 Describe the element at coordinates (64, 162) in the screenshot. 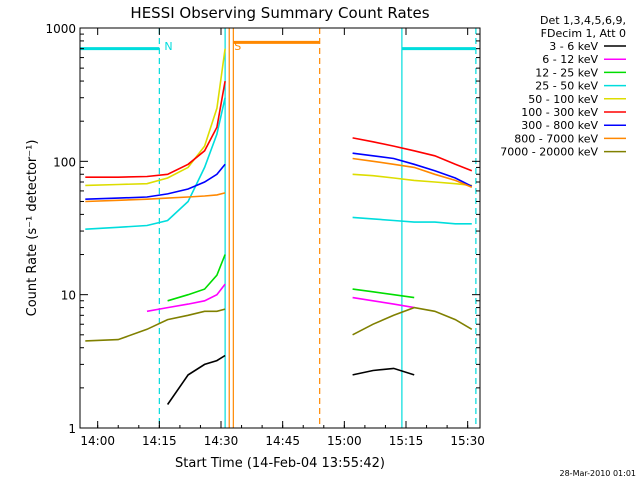

I see `y-tick-label: 100` at that location.